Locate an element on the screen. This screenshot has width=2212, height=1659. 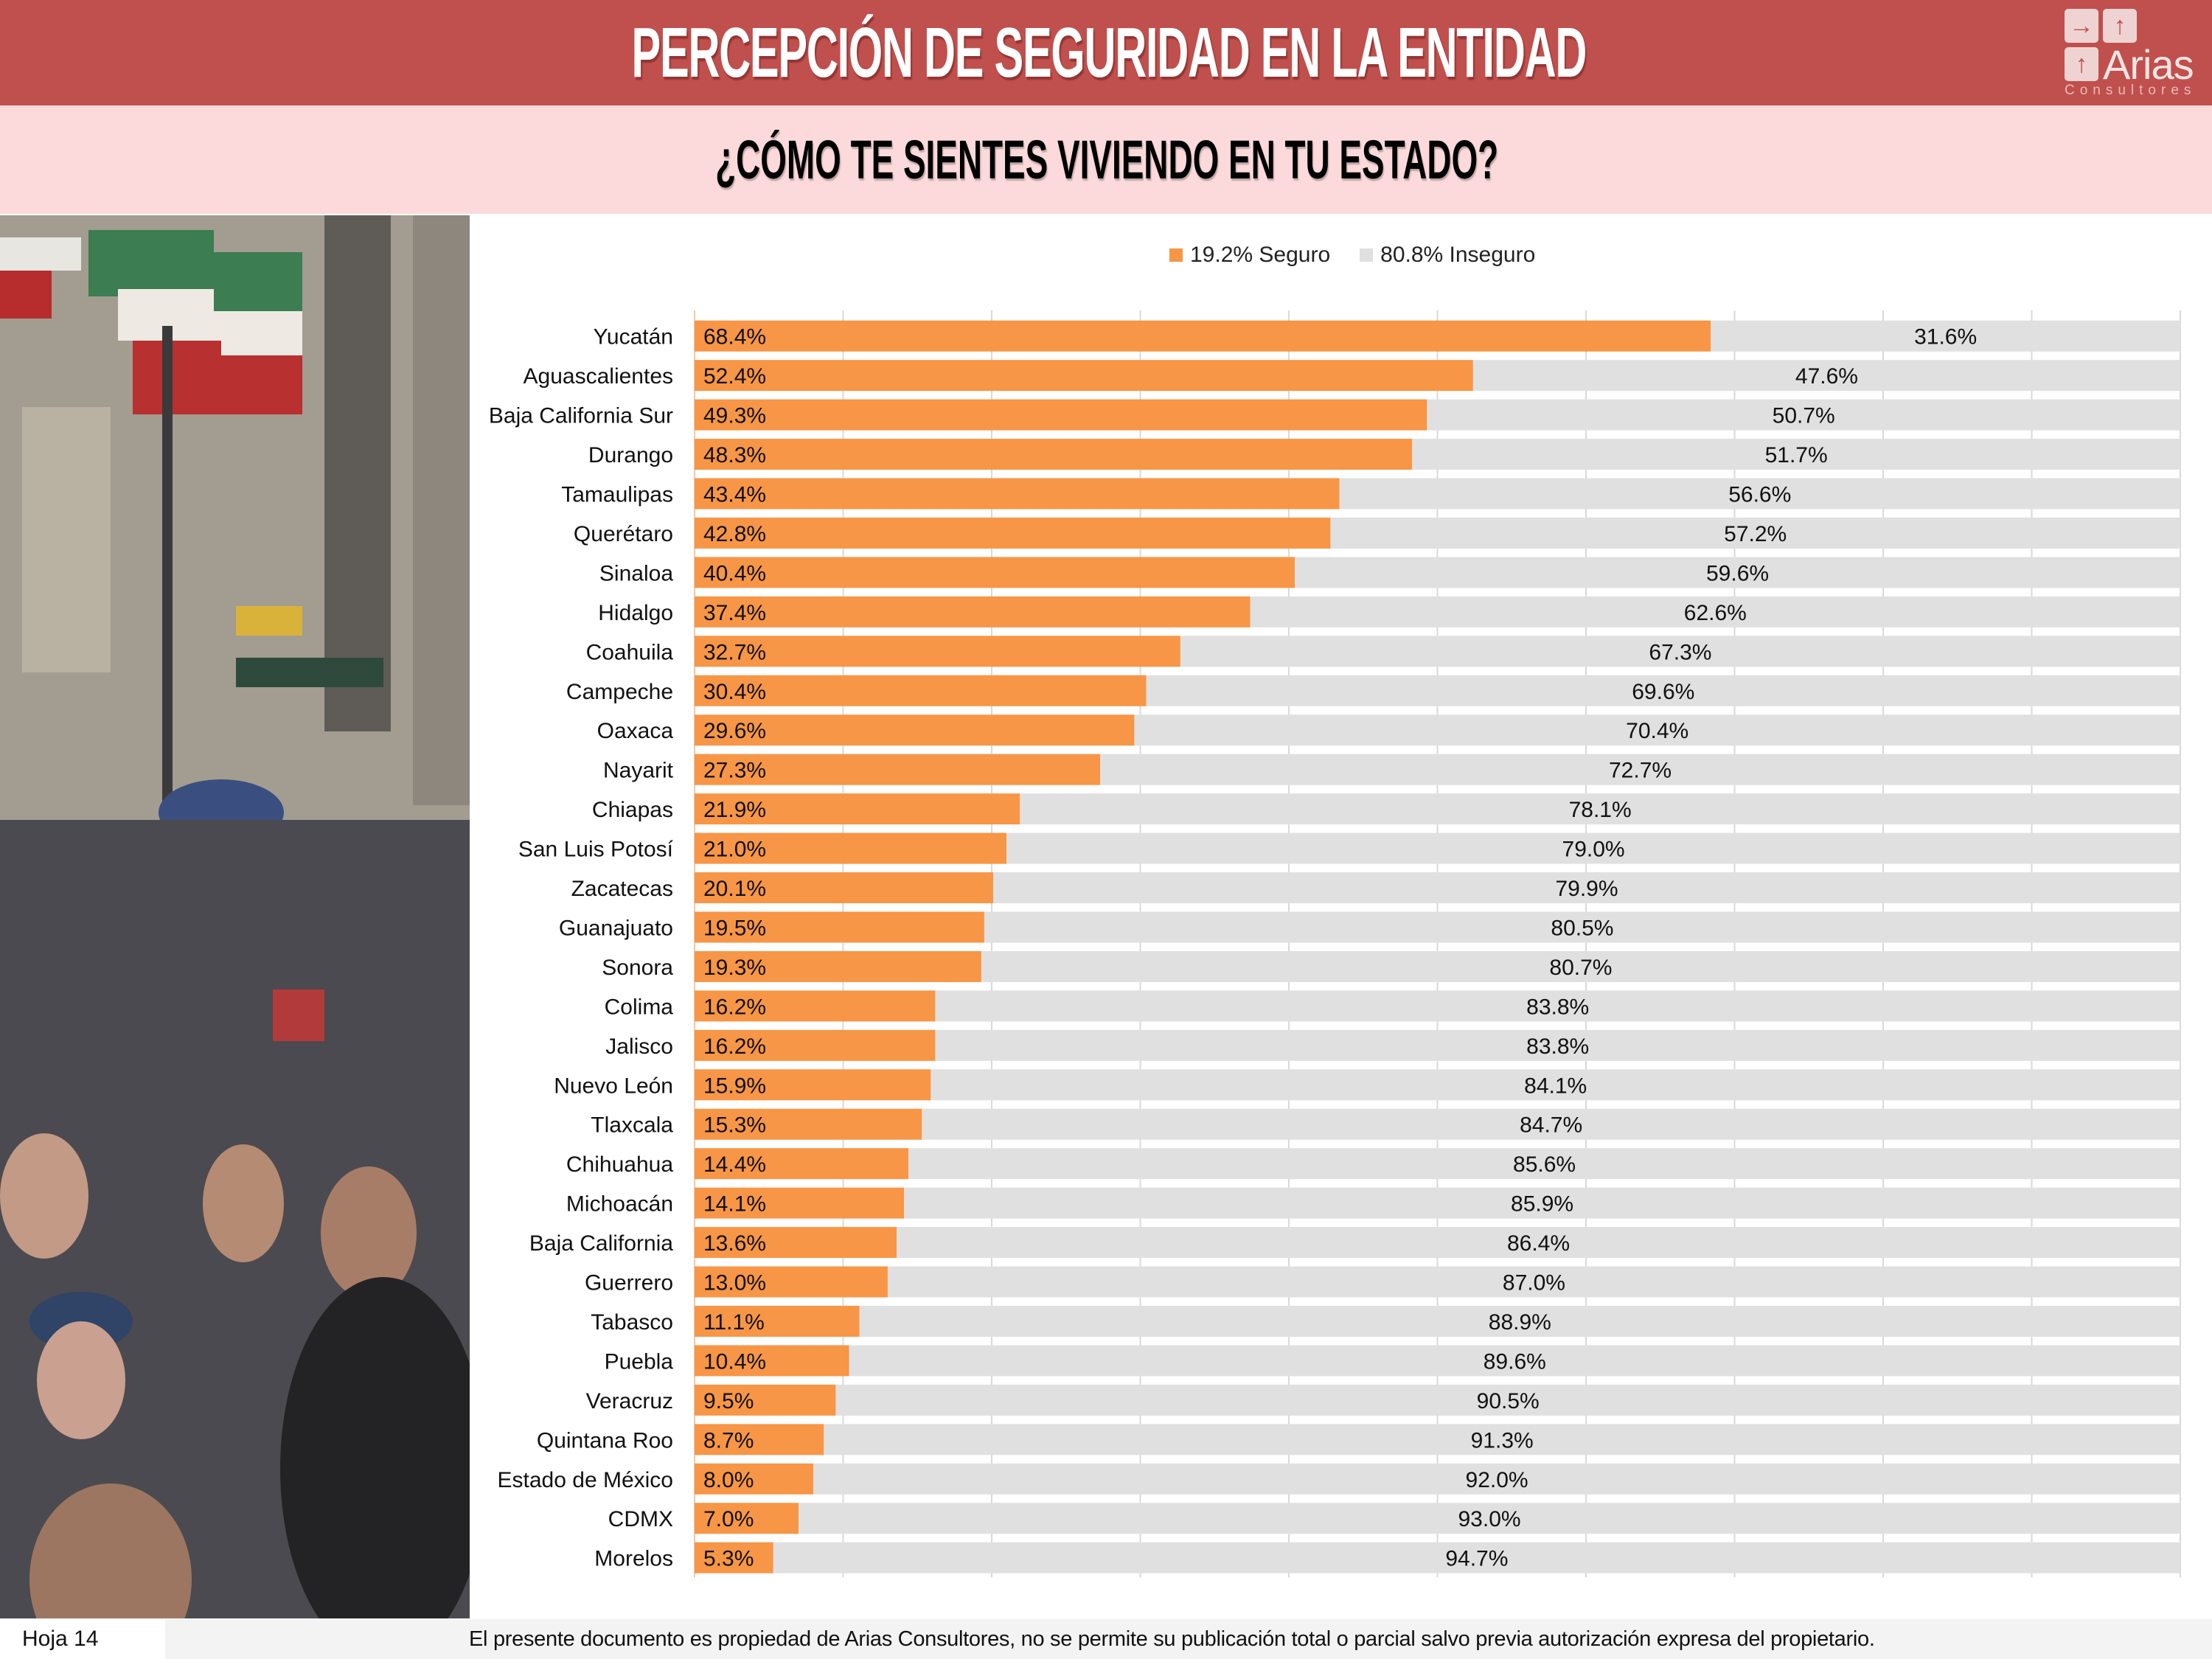
arrow-up-icon: ↑ is located at coordinates (2120, 26).